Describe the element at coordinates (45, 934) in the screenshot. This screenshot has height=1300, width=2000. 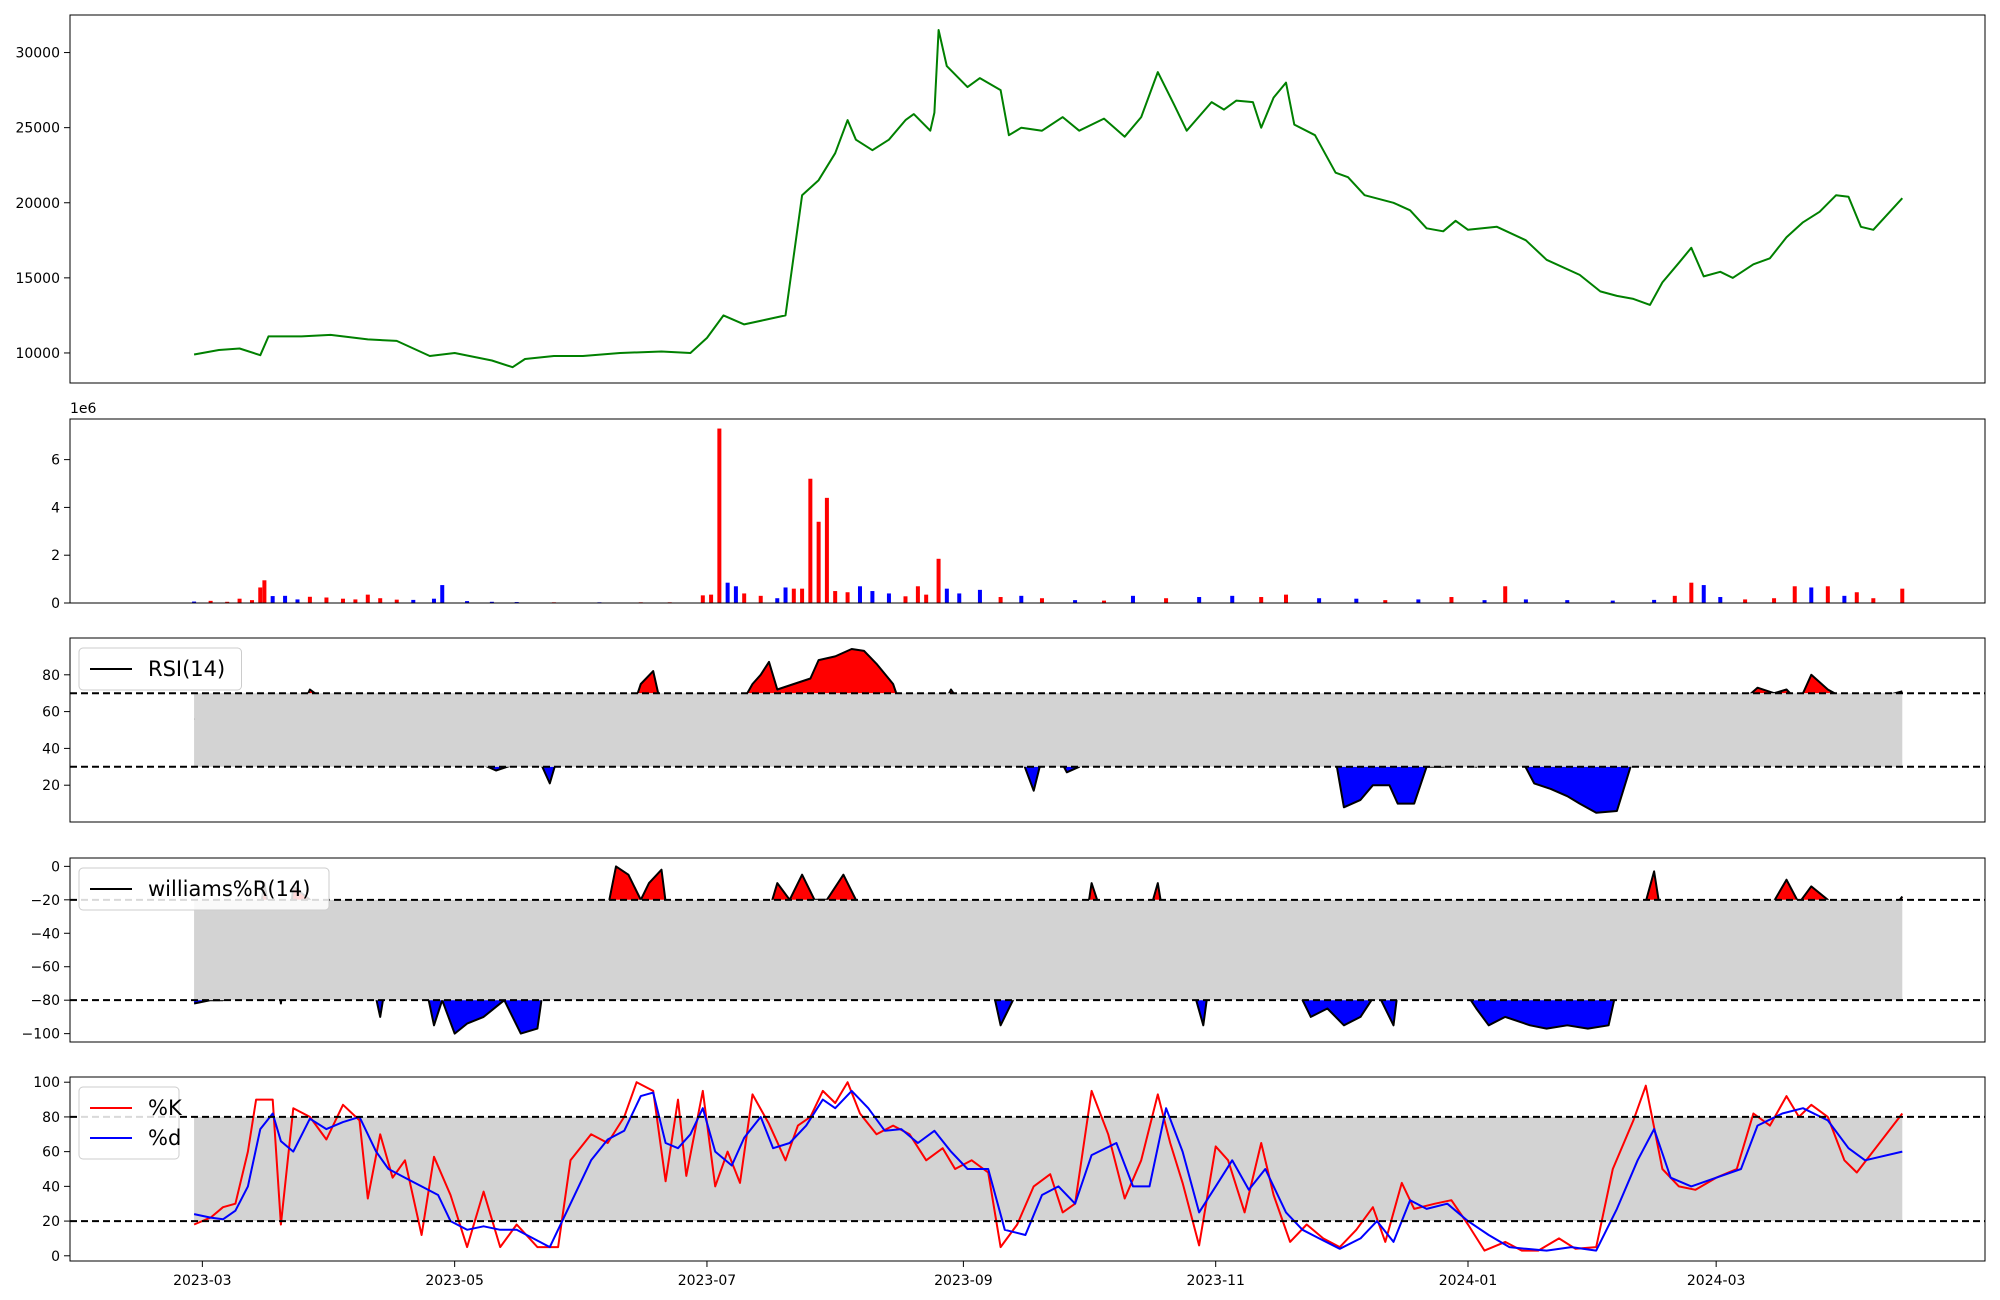
I see `y-tick-label: −40` at that location.